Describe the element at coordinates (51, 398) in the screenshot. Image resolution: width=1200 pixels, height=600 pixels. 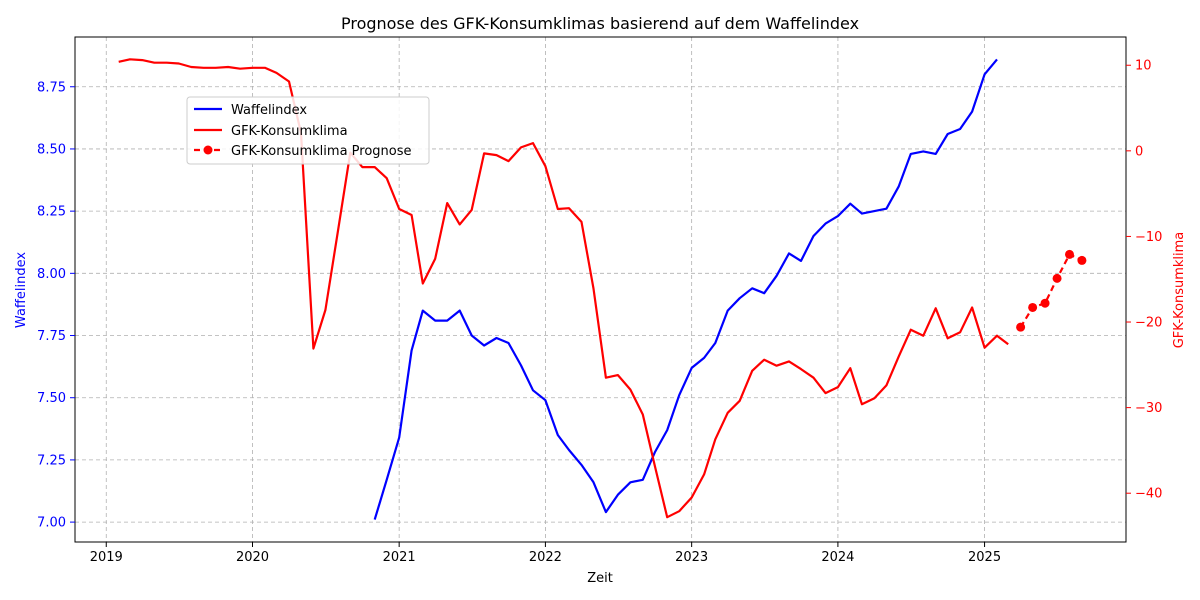
I see `y-left-tick-label: 7.50` at that location.